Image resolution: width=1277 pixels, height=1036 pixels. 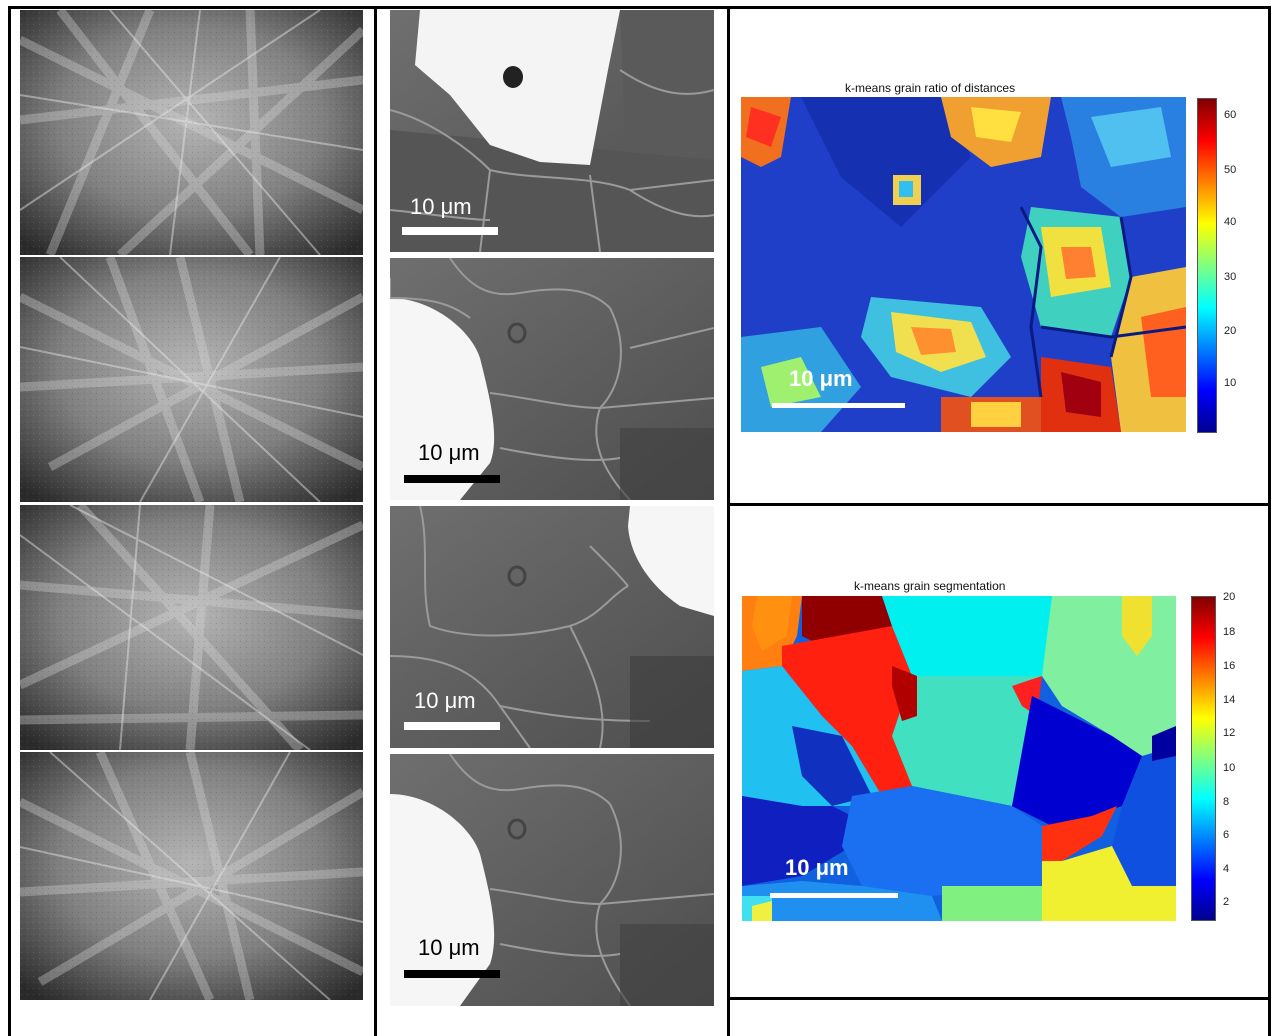 I want to click on map-1-tick-5: 10, so click(x=1230, y=383).